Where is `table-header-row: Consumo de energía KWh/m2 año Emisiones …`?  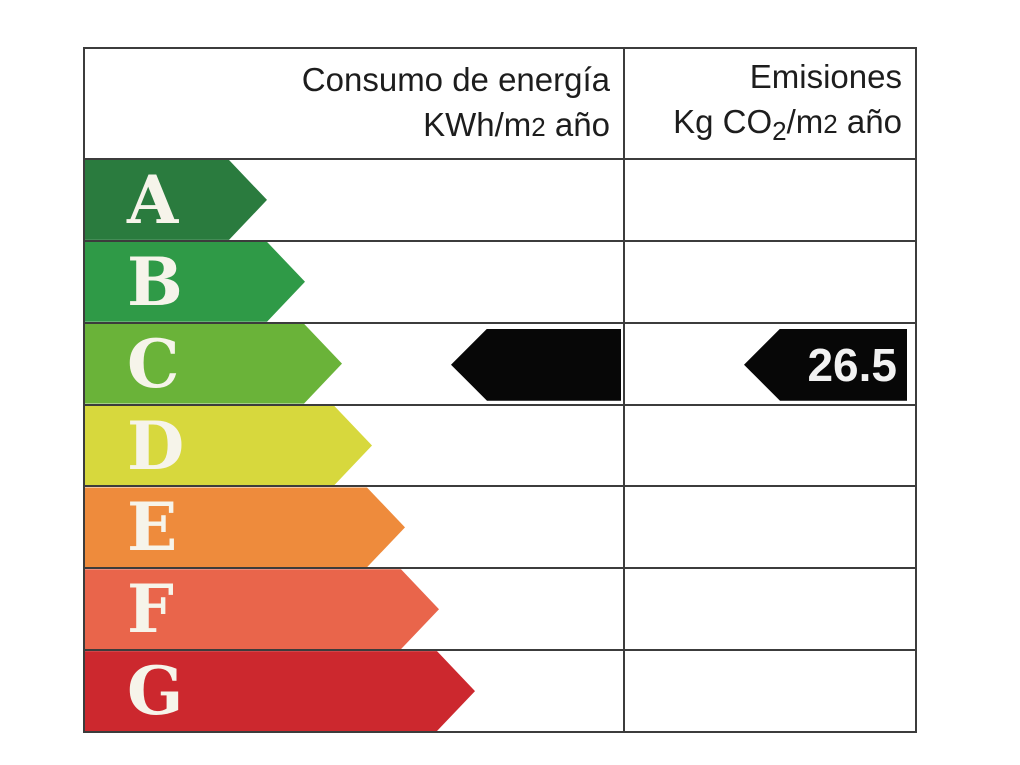 table-header-row: Consumo de energía KWh/m2 año Emisiones … is located at coordinates (500, 104).